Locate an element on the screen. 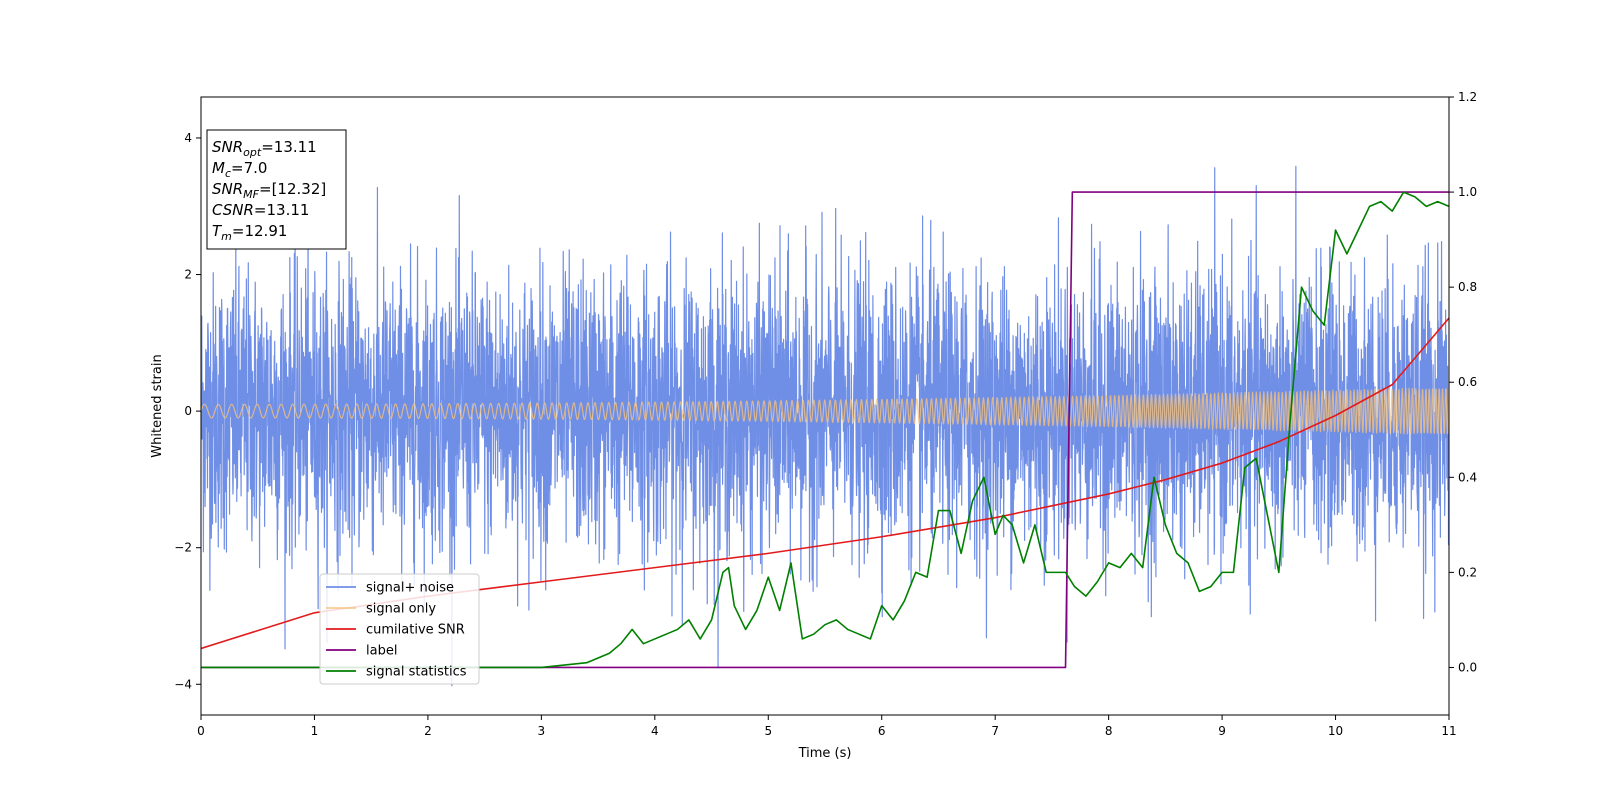 This screenshot has width=1600, height=800. x-tick-label: 4 is located at coordinates (655, 731).